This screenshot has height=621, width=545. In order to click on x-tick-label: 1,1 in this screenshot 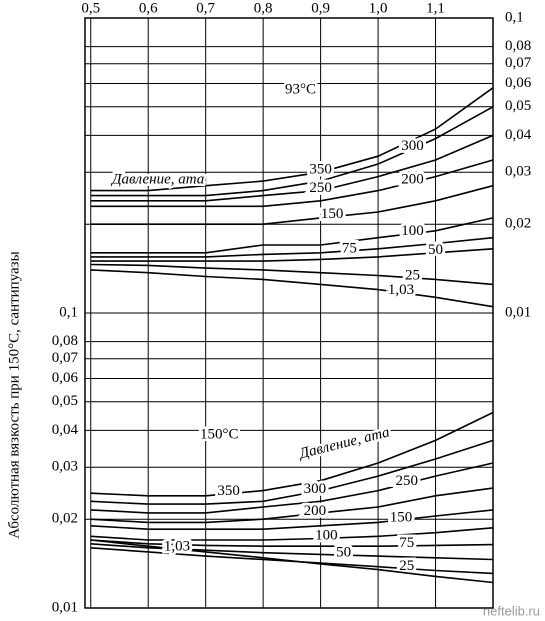, I will do `click(435, 8)`.